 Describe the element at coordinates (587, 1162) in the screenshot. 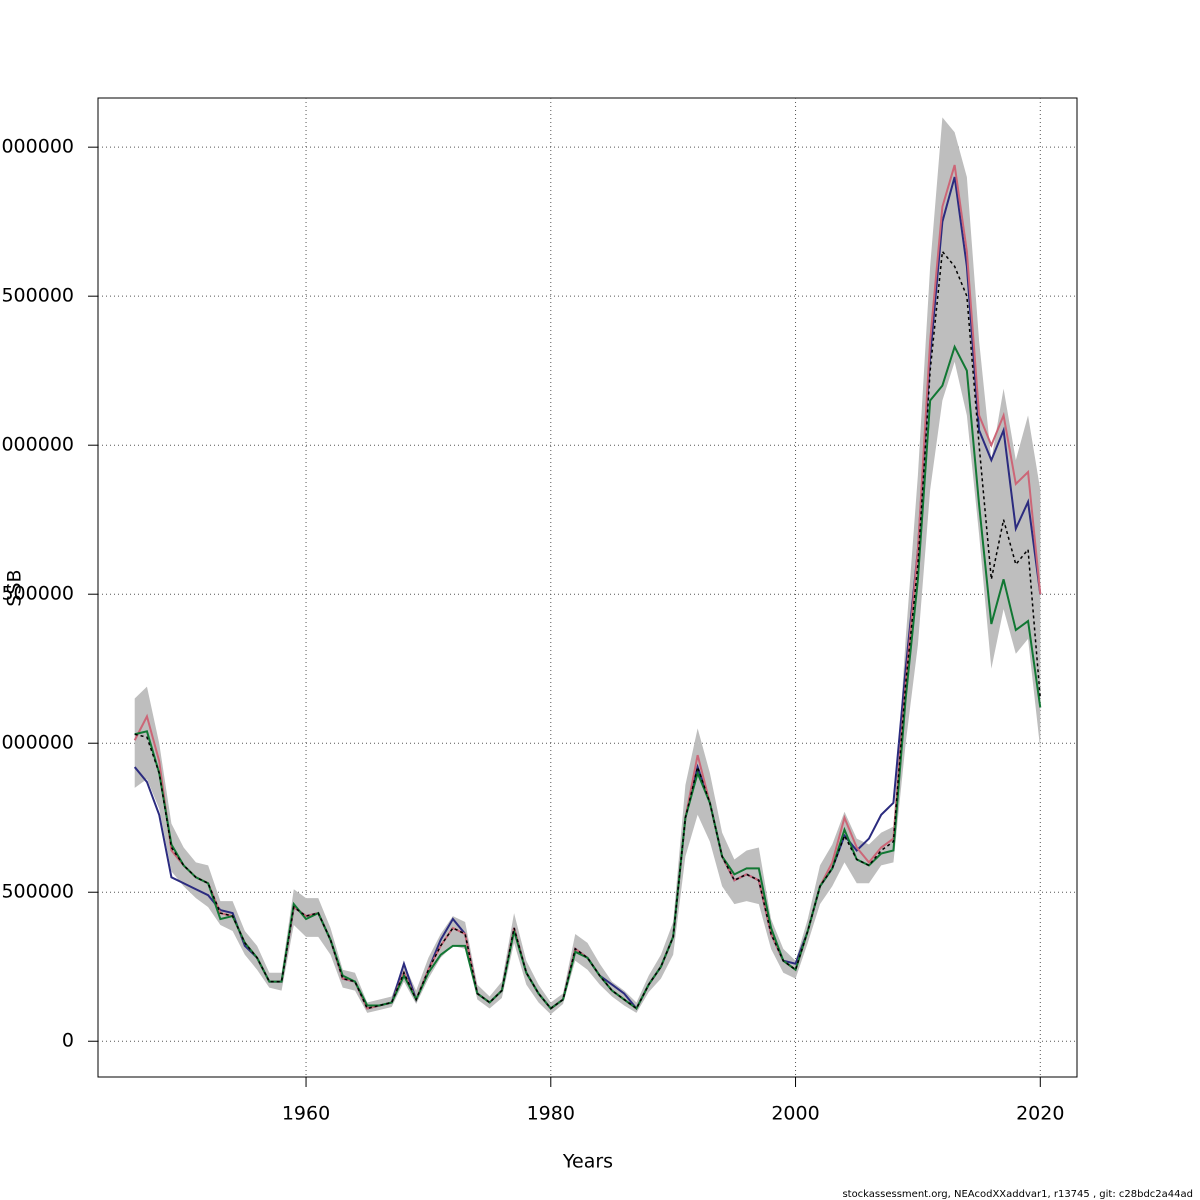

I see `x-axis-label: Years` at that location.